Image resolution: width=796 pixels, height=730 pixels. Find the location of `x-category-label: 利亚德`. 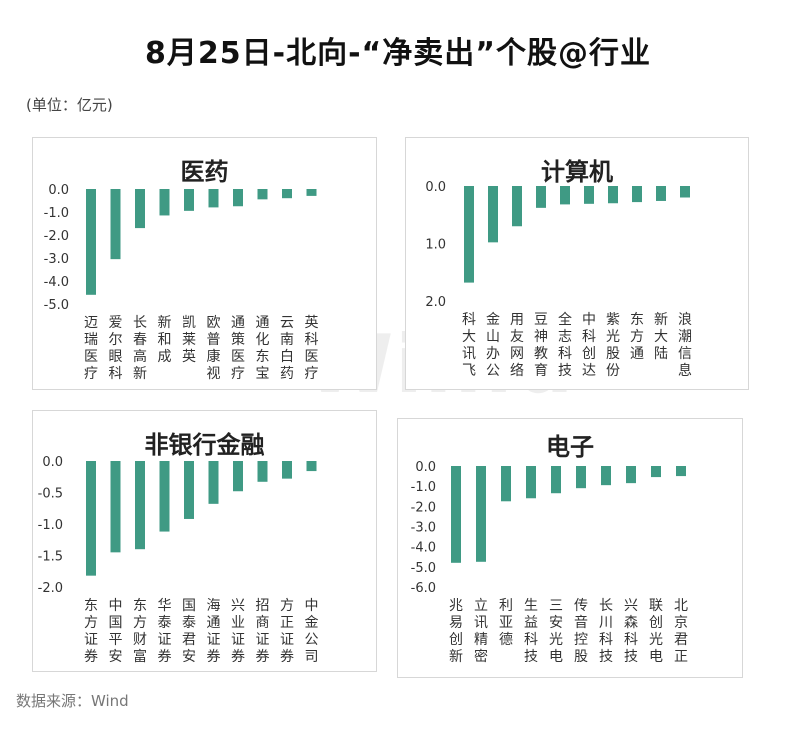

x-category-label: 利亚德 is located at coordinates (506, 623).